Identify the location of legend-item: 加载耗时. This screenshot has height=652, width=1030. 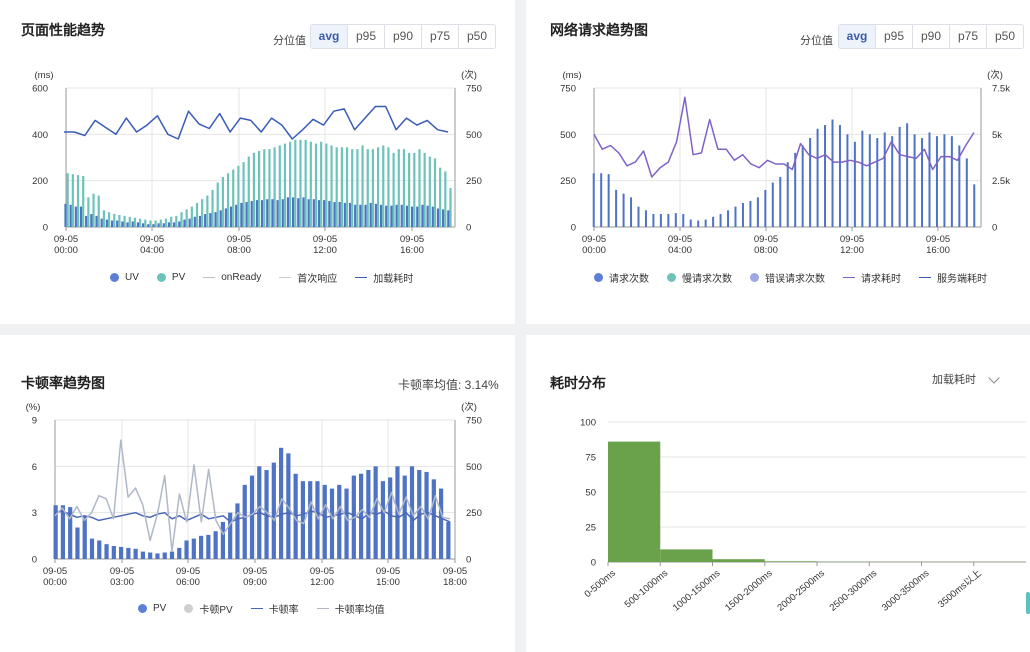
(384, 277).